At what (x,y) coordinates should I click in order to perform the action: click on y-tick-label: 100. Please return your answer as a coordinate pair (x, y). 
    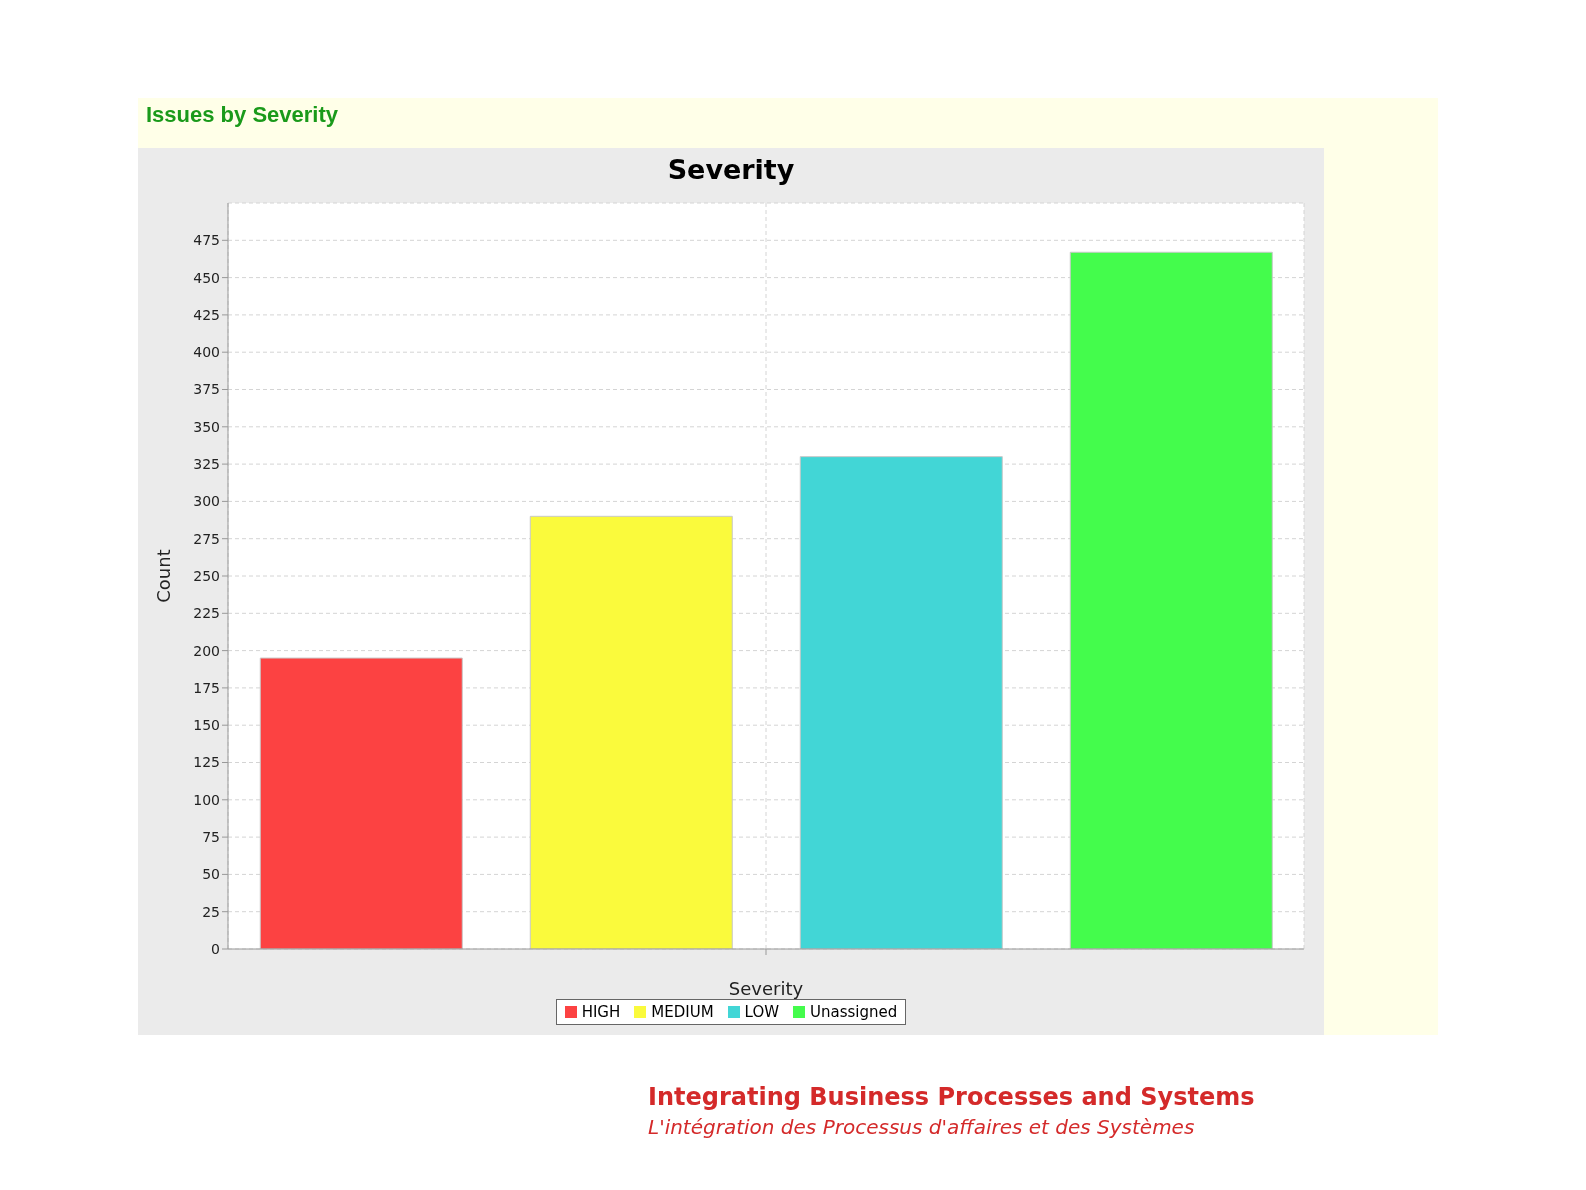
    Looking at the image, I should click on (206, 799).